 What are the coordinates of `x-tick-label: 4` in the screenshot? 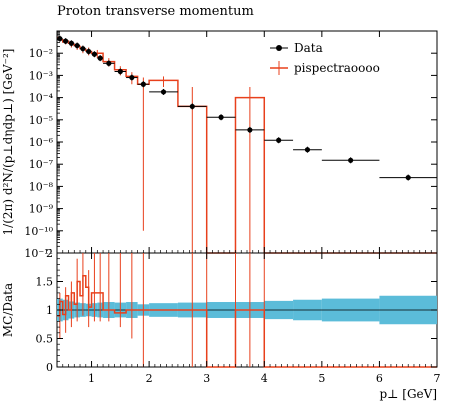 It's located at (264, 378).